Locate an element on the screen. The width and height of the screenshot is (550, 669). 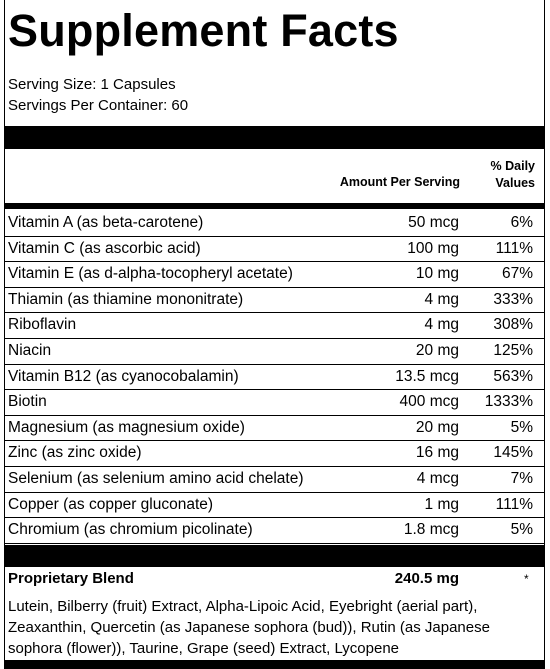
nutrient-daily-value: 308% is located at coordinates (513, 325).